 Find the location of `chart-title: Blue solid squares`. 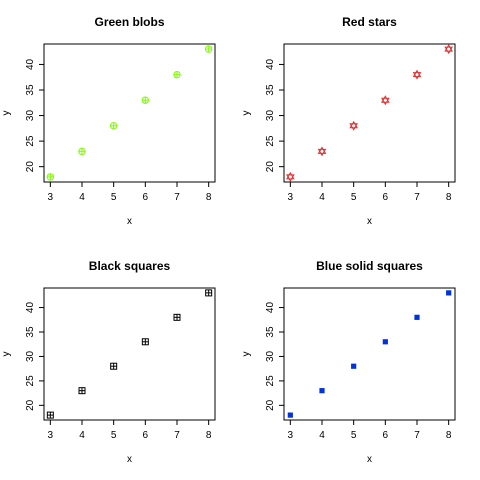

chart-title: Blue solid squares is located at coordinates (369, 266).